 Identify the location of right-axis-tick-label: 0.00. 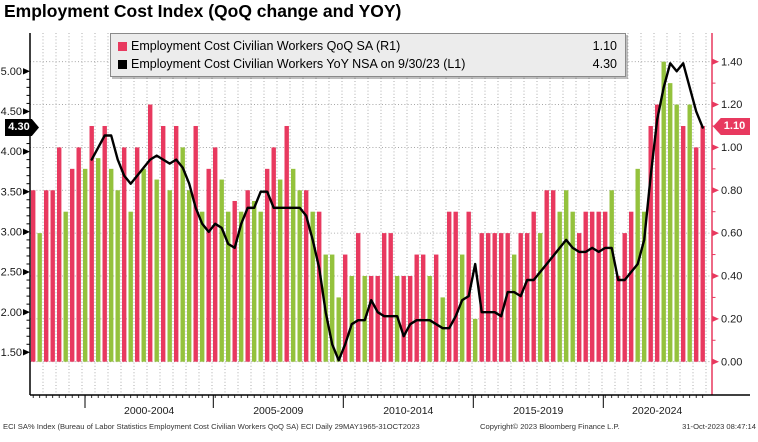
(731, 362).